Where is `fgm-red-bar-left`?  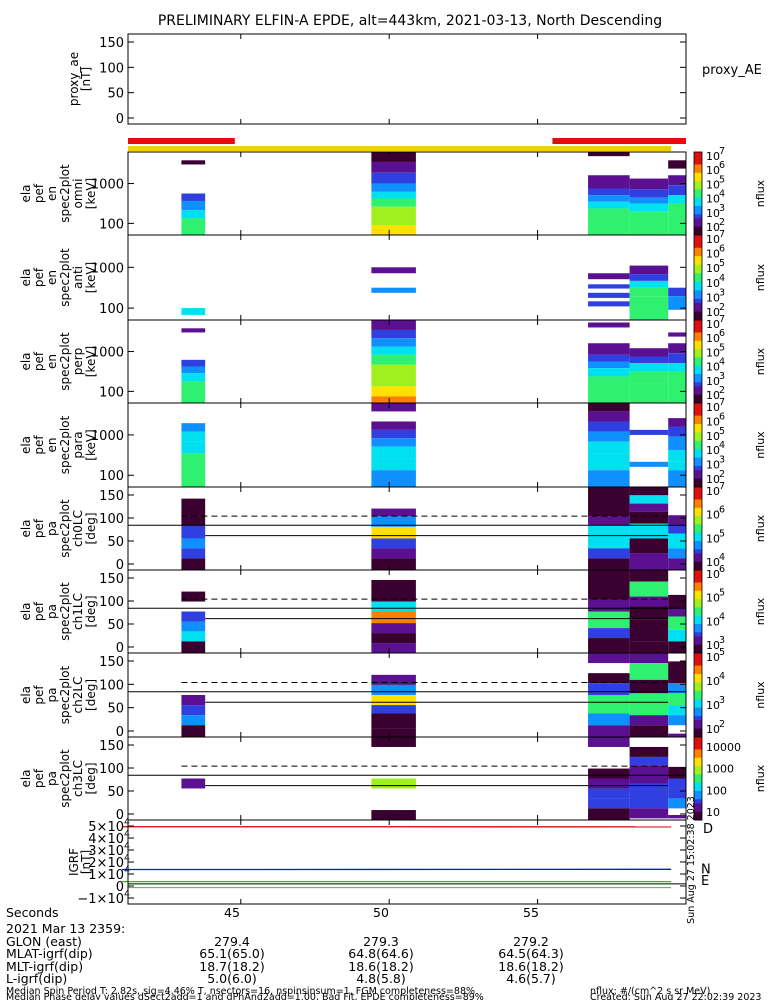
fgm-red-bar-left is located at coordinates (181, 141).